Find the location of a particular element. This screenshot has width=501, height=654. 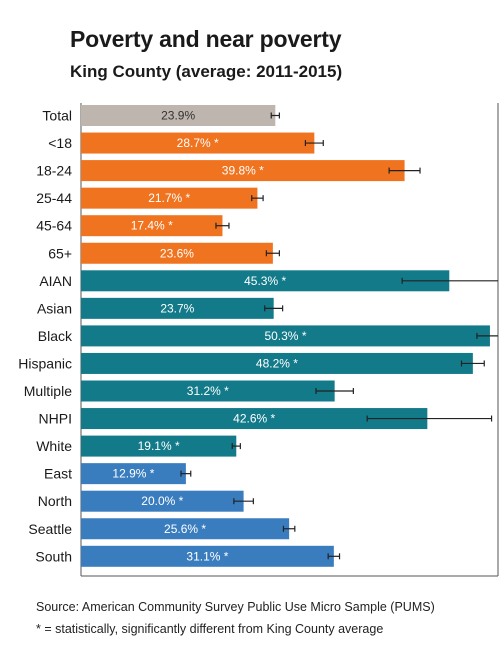

category-label: White is located at coordinates (54, 446).